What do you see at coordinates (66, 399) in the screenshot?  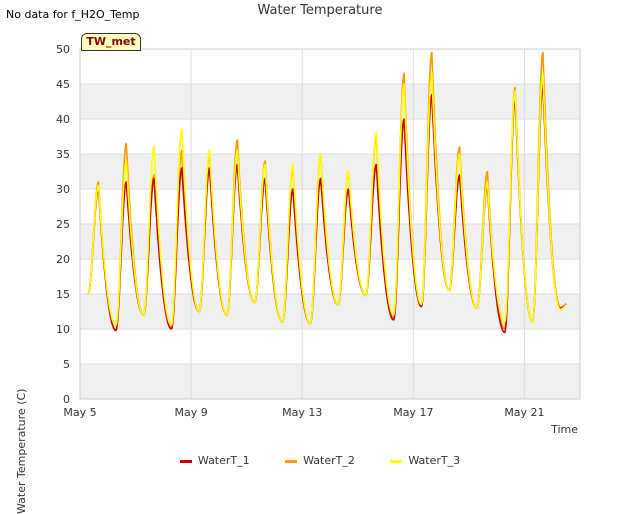 I see `y-tick-label: 0` at bounding box center [66, 399].